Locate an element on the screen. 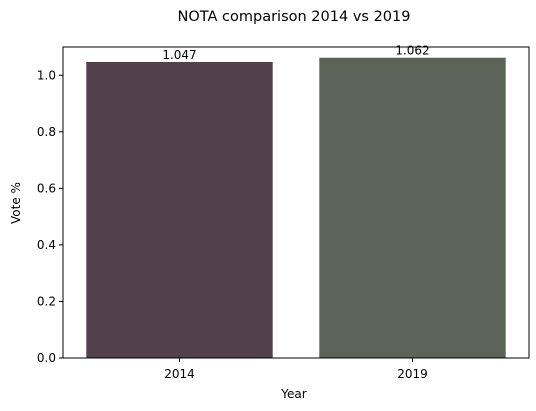 The height and width of the screenshot is (411, 536). x-tick-label: 2019 is located at coordinates (412, 374).